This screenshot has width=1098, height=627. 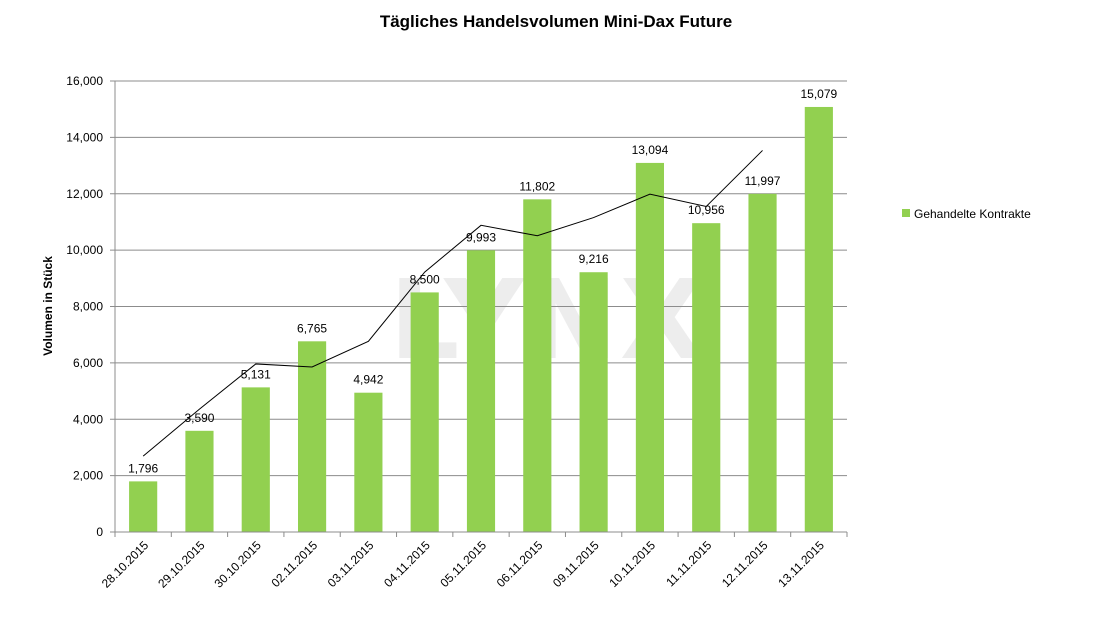 I want to click on x-tick-label: 28.10.2015, so click(x=125, y=564).